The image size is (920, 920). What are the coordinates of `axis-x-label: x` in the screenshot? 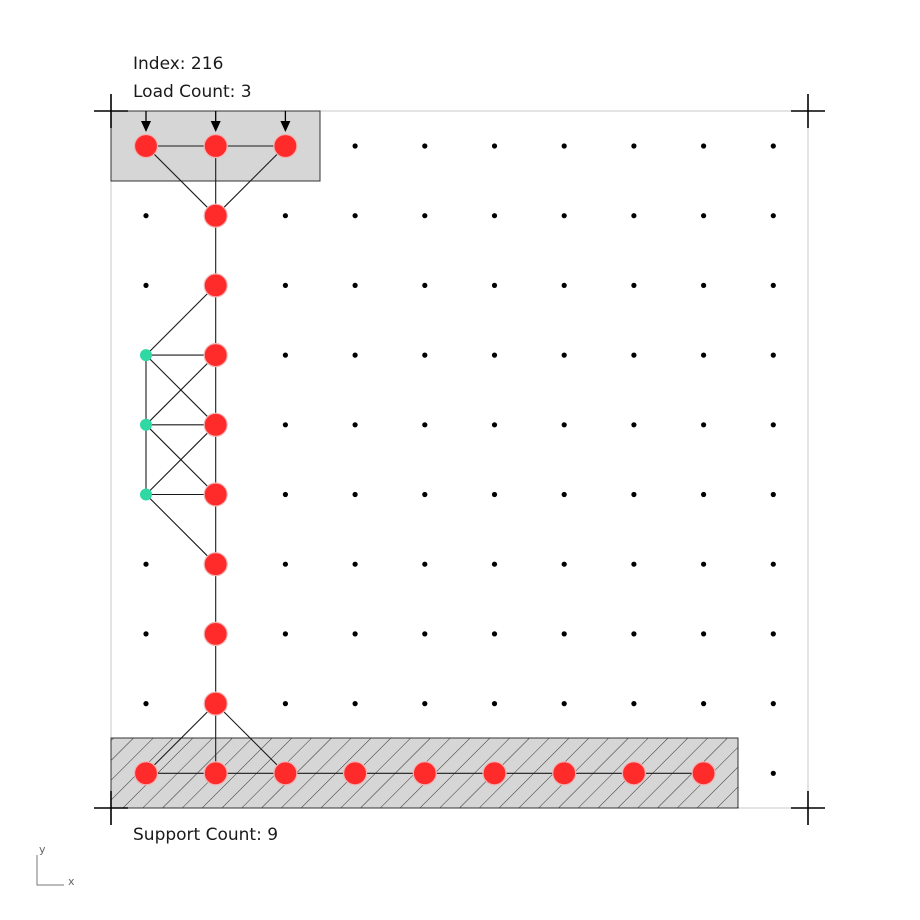 It's located at (71, 881).